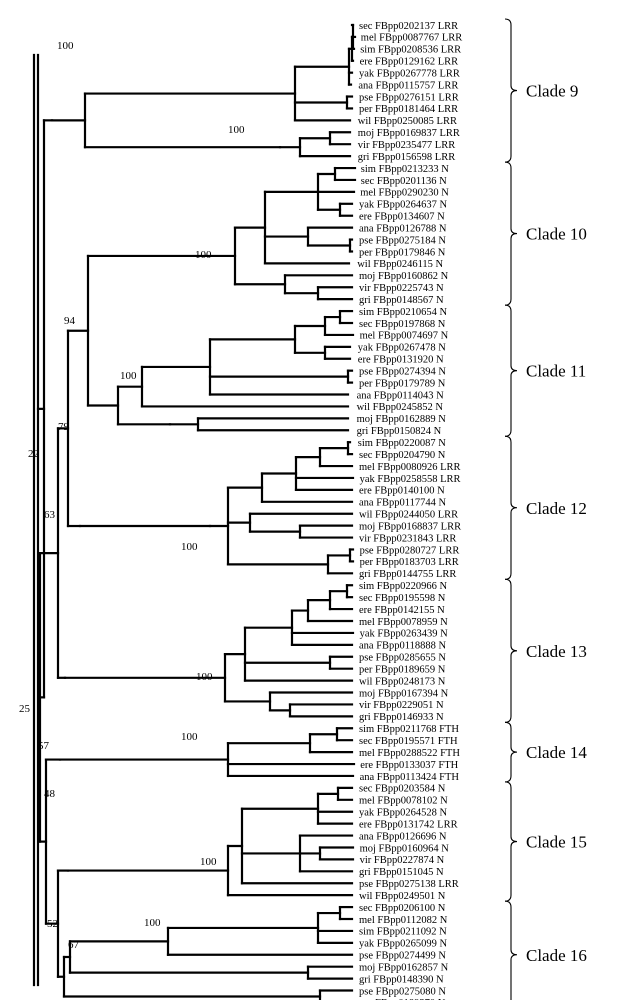  I want to click on leaf-label: moj FBpp0169837 LRR, so click(409, 133).